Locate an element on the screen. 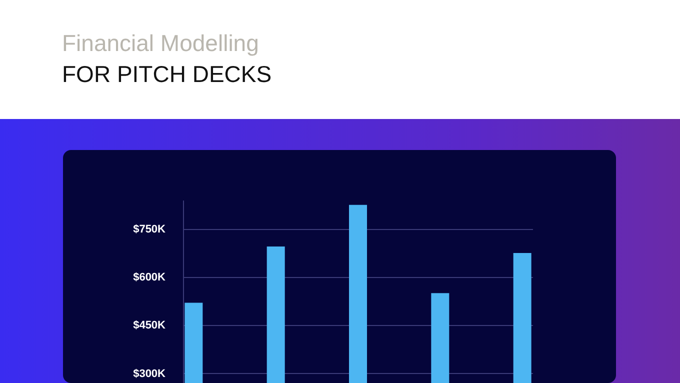 The height and width of the screenshot is (383, 680). y-tick-label: $300K is located at coordinates (149, 374).